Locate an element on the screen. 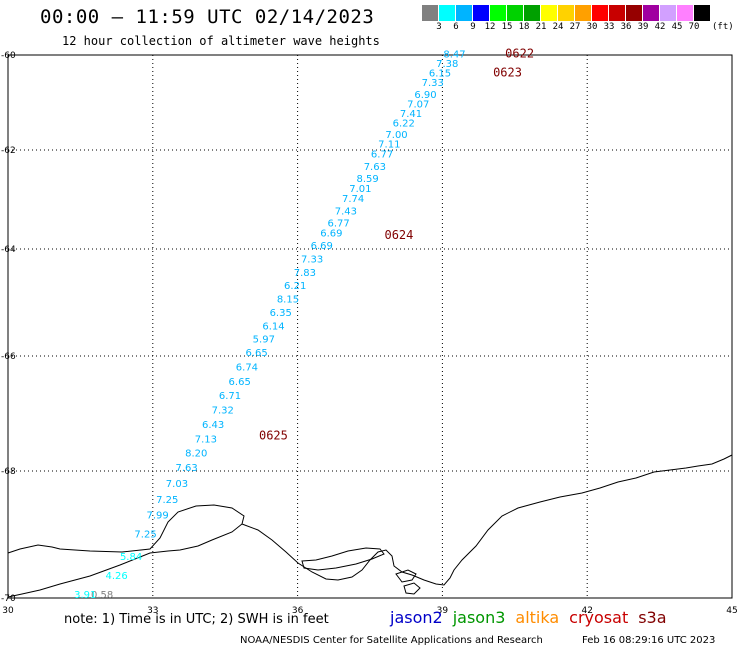 The height and width of the screenshot is (650, 740). satellite-jason2: jason2 is located at coordinates (416, 617).